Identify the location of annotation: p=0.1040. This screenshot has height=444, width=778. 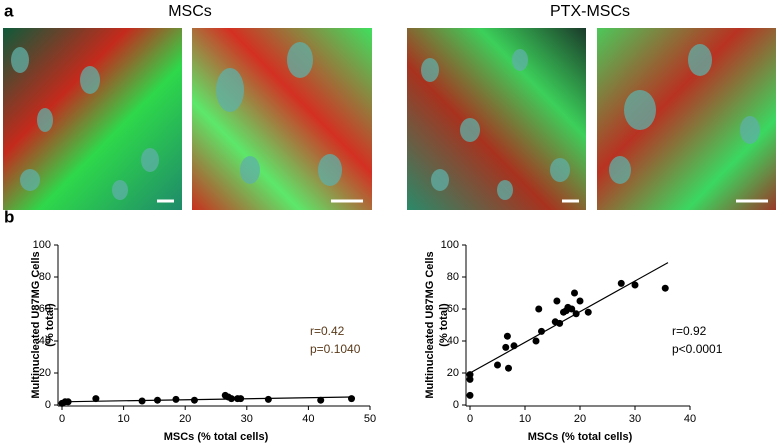
(335, 349).